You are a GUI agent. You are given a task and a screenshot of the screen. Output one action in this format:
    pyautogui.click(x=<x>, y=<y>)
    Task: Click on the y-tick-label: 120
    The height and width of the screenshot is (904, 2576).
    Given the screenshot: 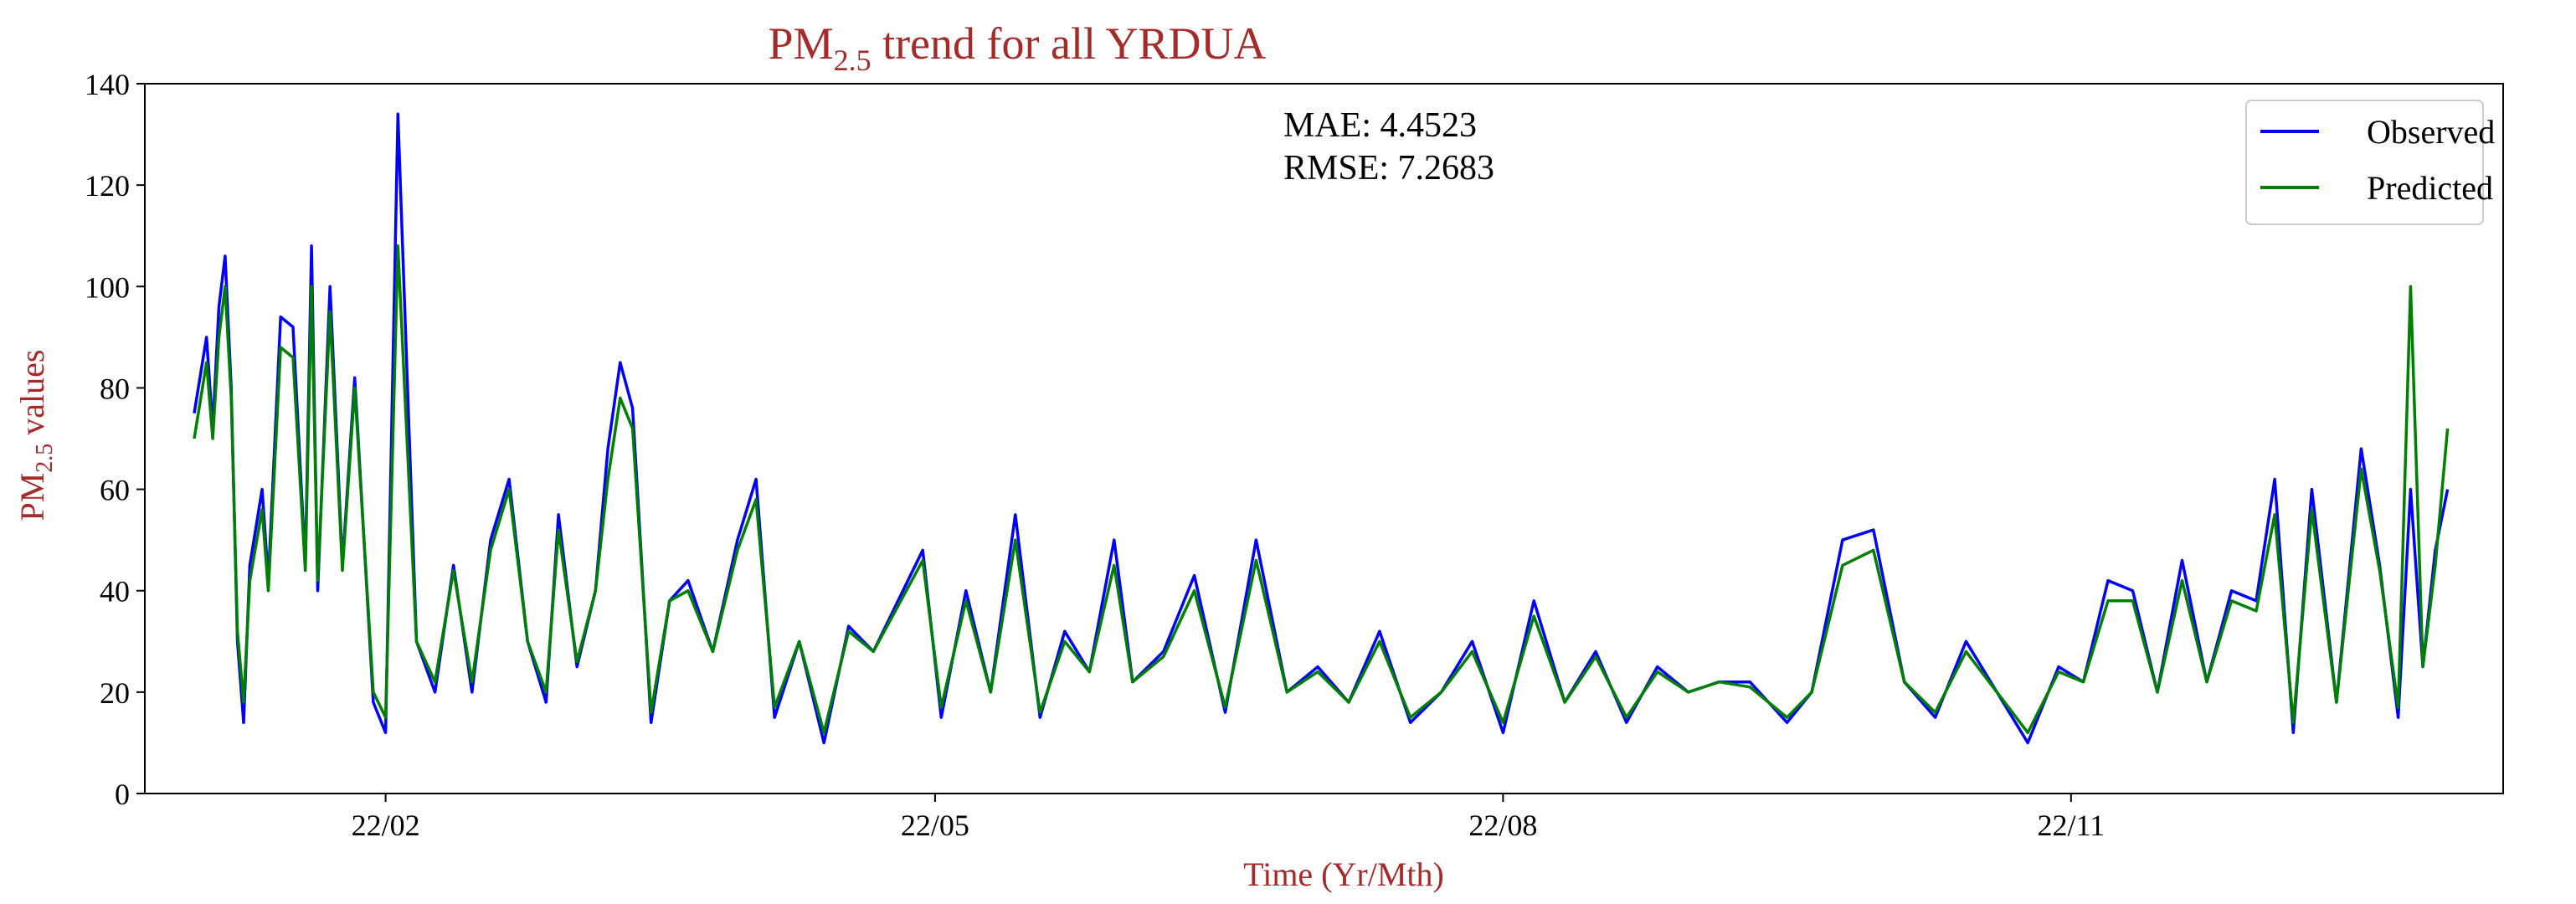 What is the action you would take?
    pyautogui.click(x=107, y=186)
    